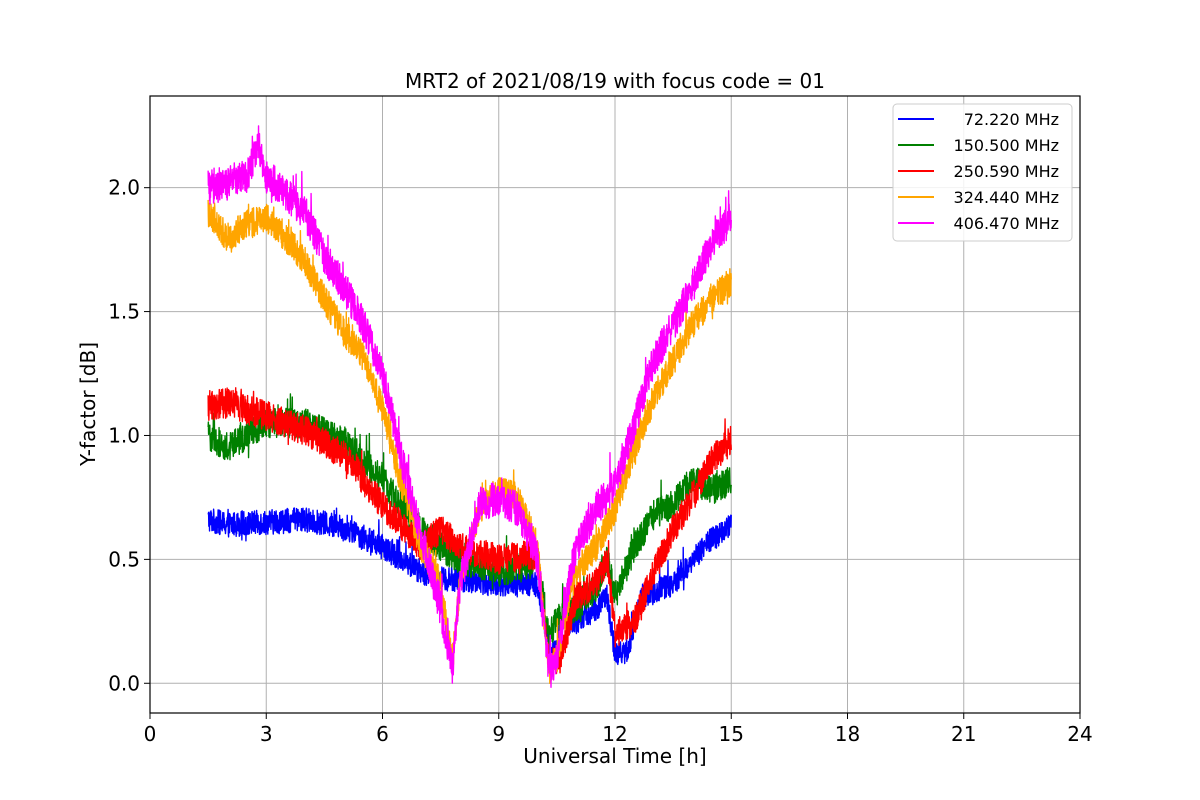  I want to click on x-tick-label: 18, so click(847, 734).